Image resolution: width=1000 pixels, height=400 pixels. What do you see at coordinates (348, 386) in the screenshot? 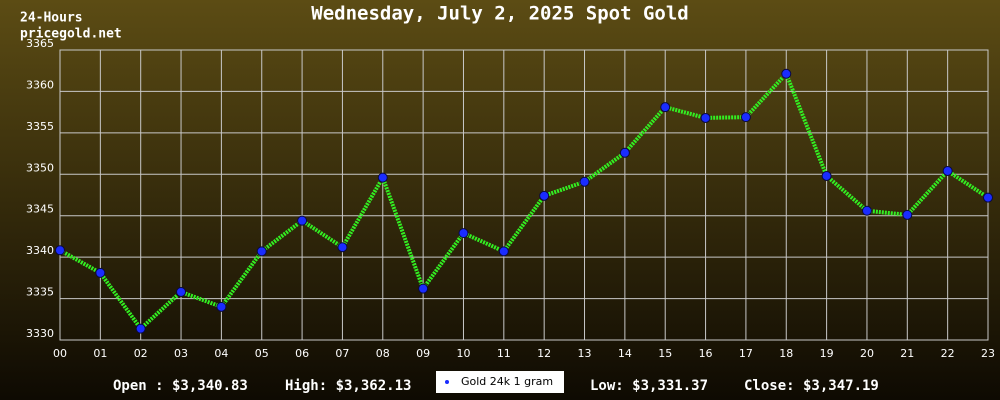
I see `stat-label: High: $3,362.13` at bounding box center [348, 386].